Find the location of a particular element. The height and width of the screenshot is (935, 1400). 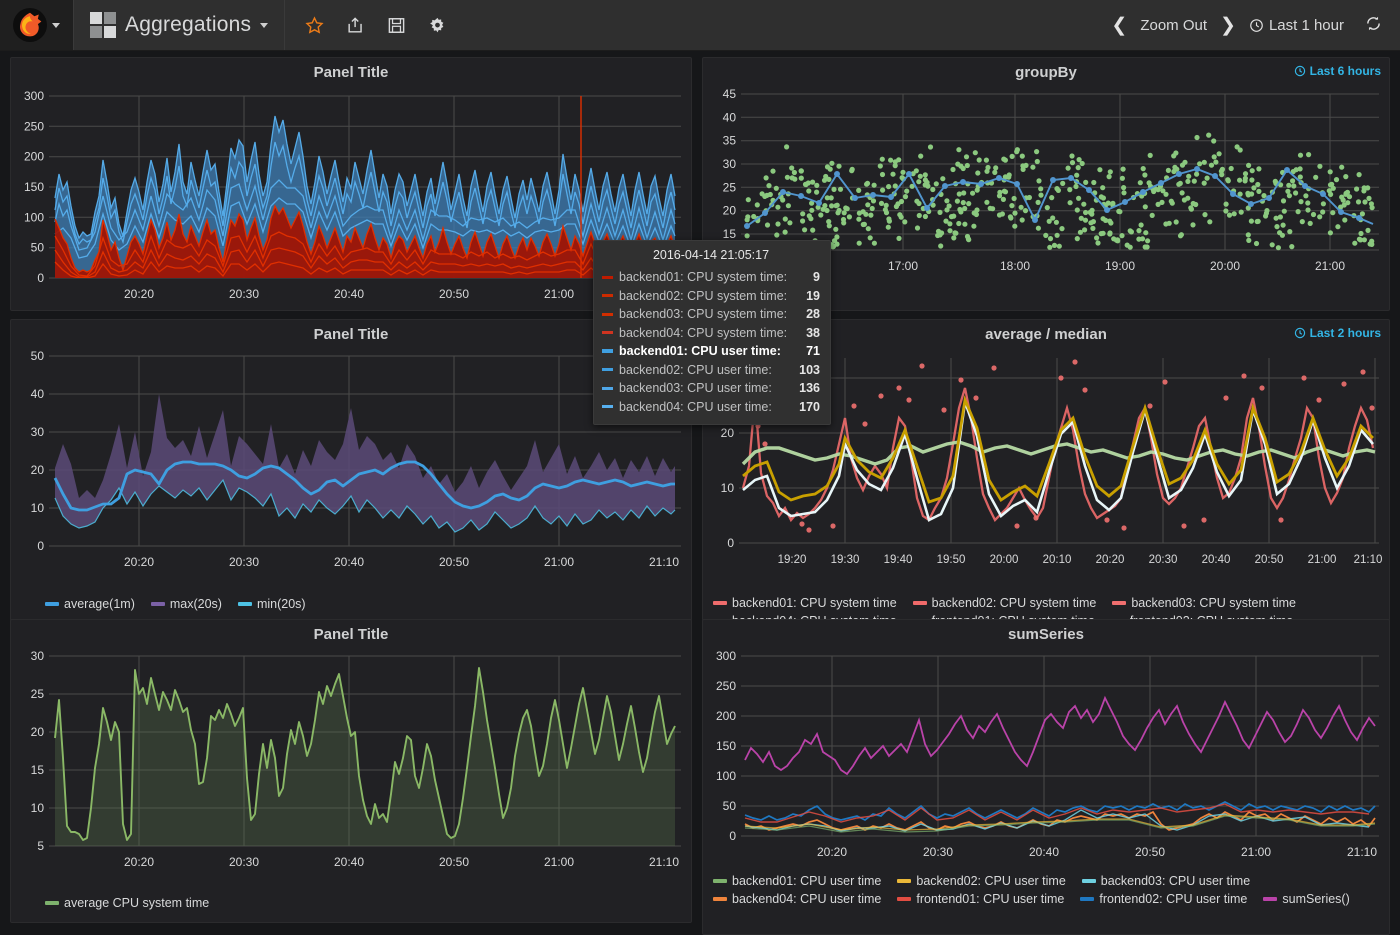

legend-item: backend04: CPU user time is located at coordinates (797, 899).